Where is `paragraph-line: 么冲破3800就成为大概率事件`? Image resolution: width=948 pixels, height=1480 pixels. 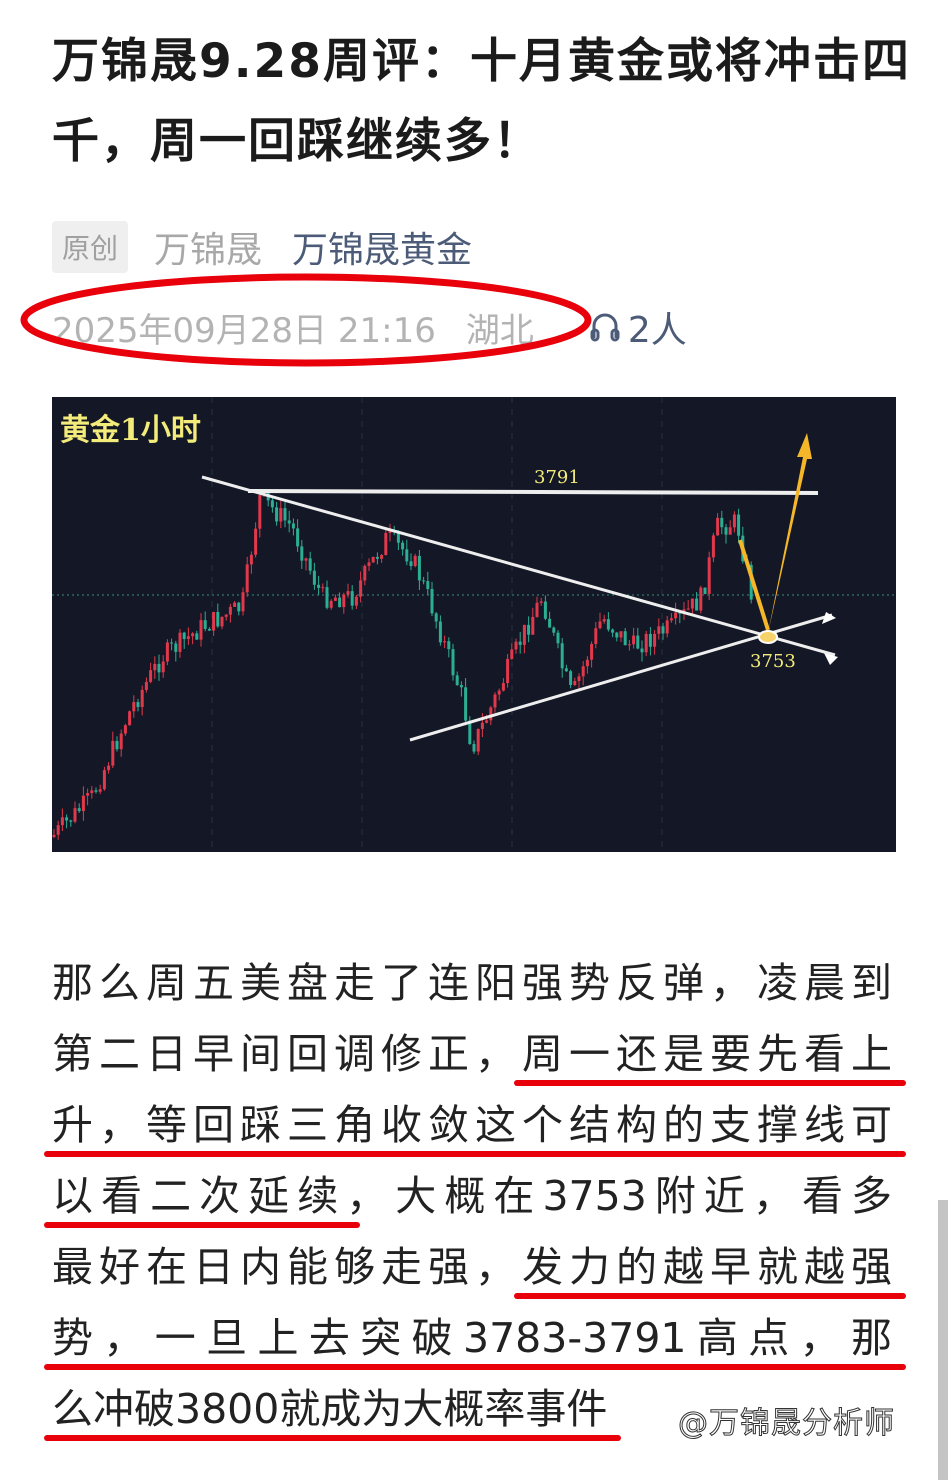 paragraph-line: 么冲破3800就成为大概率事件 is located at coordinates (472, 1409).